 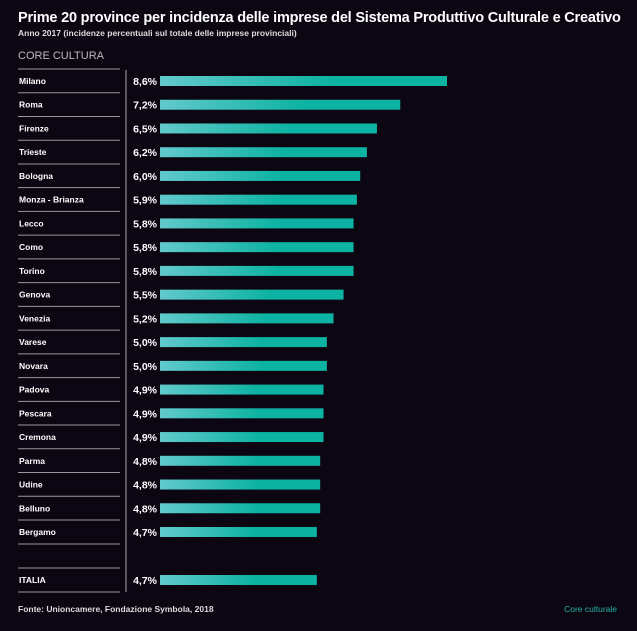 I want to click on value-label: 7,2%, so click(x=145, y=106).